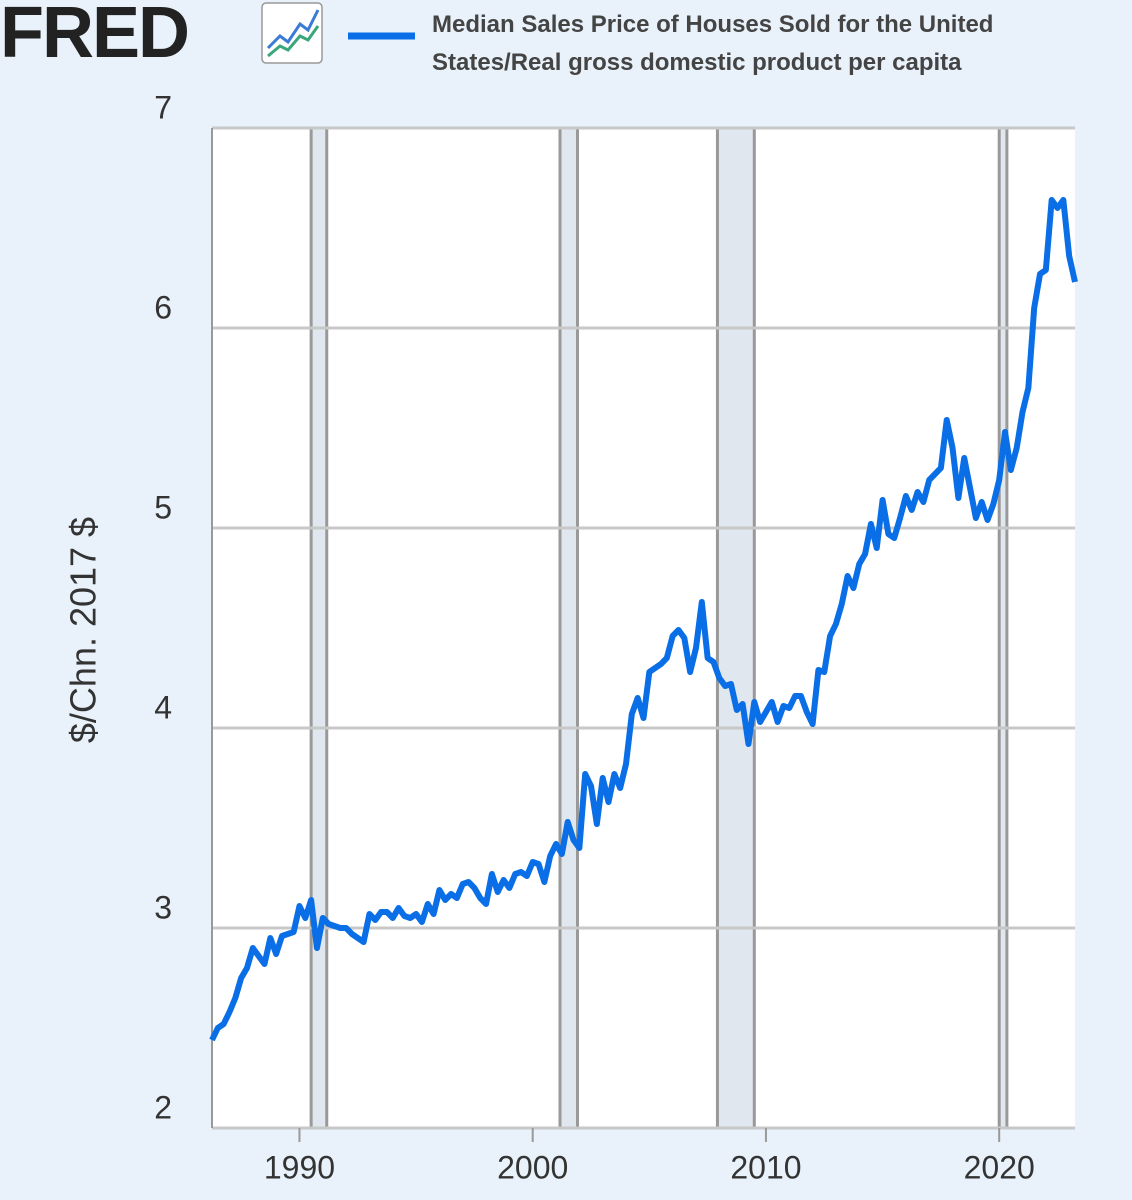 The image size is (1132, 1200). Describe the element at coordinates (163, 1107) in the screenshot. I see `y-tick-label: 2` at that location.